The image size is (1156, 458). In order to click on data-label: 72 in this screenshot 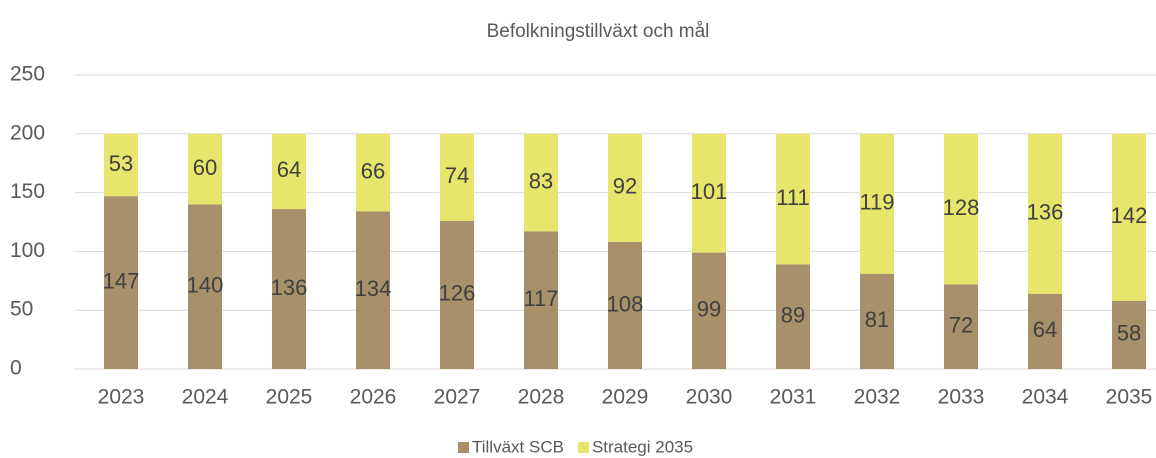, I will do `click(961, 324)`.